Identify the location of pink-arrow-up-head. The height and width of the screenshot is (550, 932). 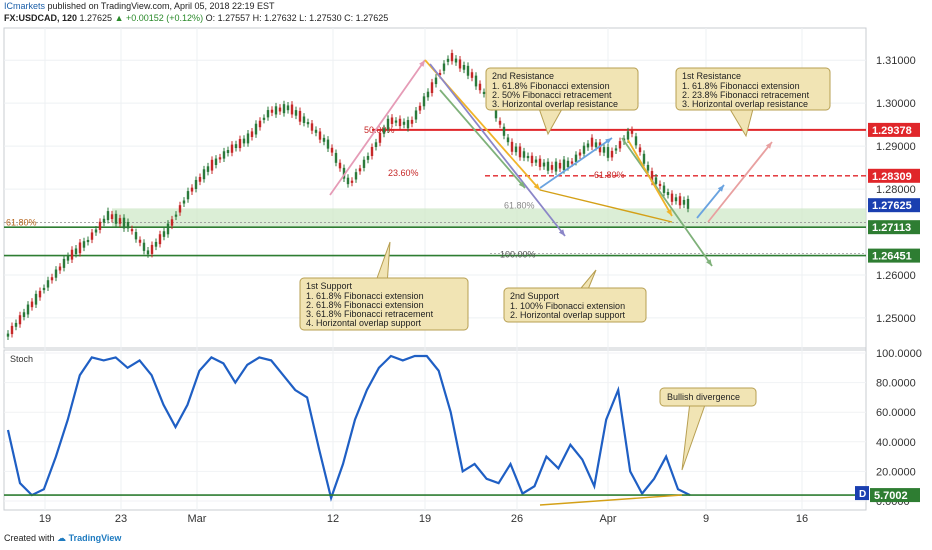
(422, 63).